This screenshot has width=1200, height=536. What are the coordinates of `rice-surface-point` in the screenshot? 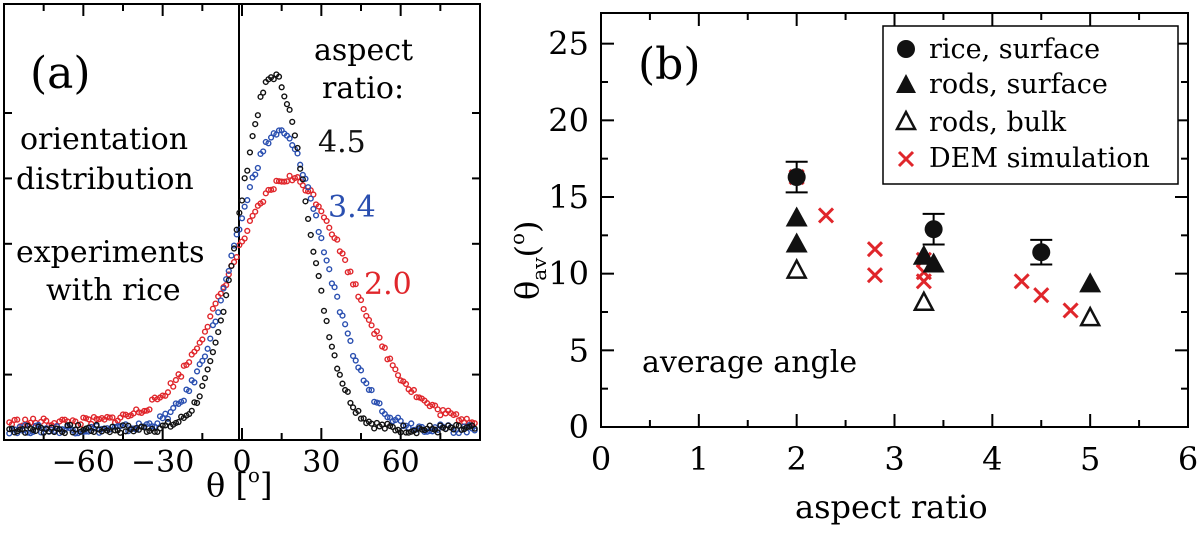 It's located at (796, 177).